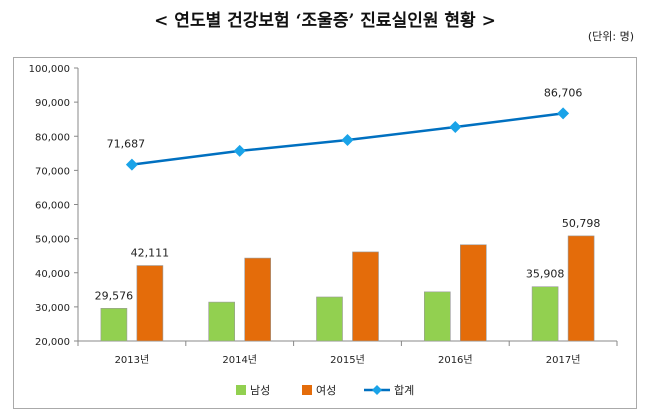 The image size is (650, 417). I want to click on legend-label: 남성, so click(260, 390).